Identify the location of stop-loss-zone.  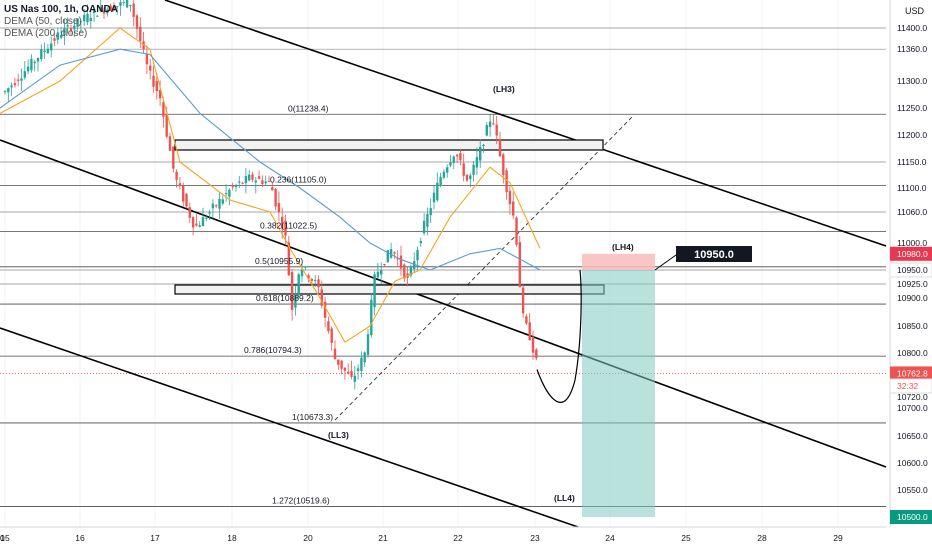
(618, 261).